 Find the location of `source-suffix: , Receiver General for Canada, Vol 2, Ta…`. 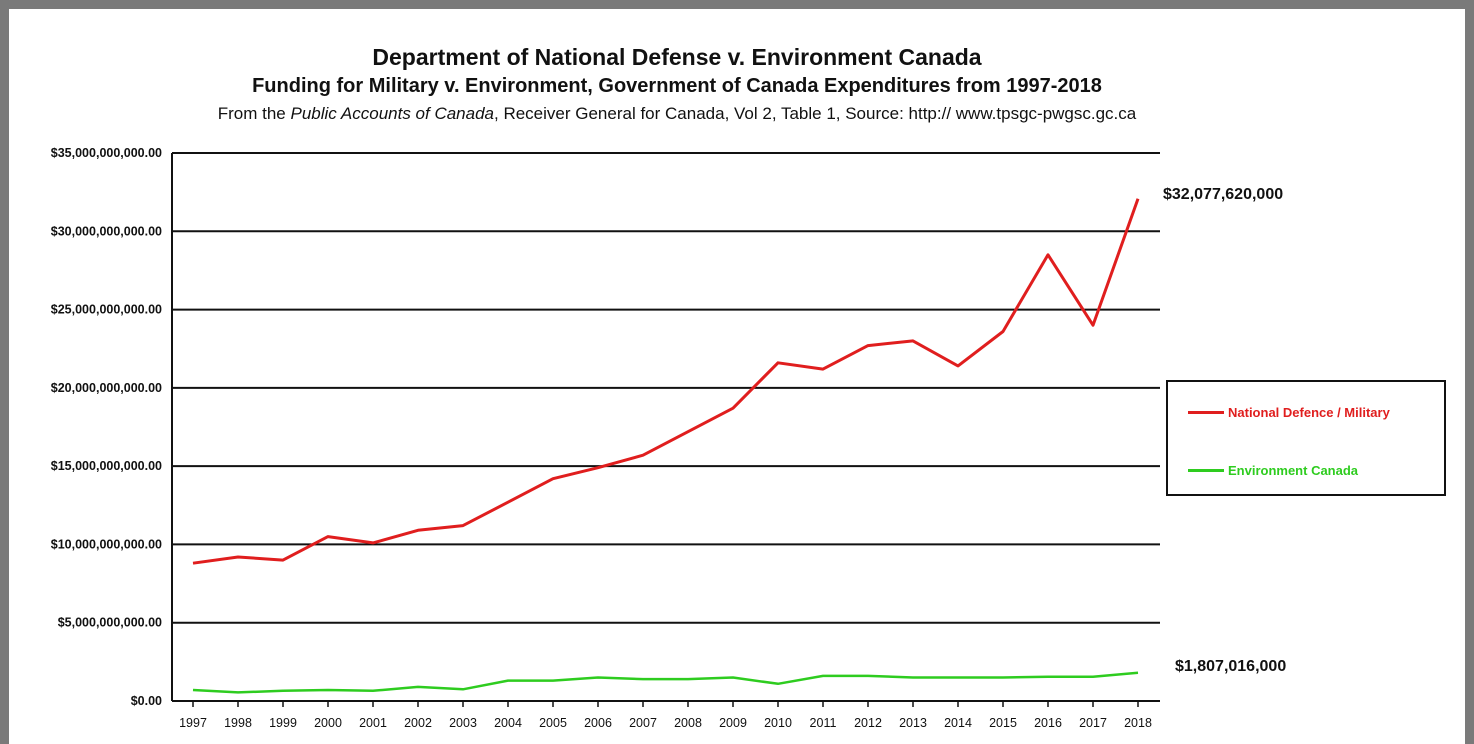

source-suffix: , Receiver General for Canada, Vol 2, Ta… is located at coordinates (815, 113).